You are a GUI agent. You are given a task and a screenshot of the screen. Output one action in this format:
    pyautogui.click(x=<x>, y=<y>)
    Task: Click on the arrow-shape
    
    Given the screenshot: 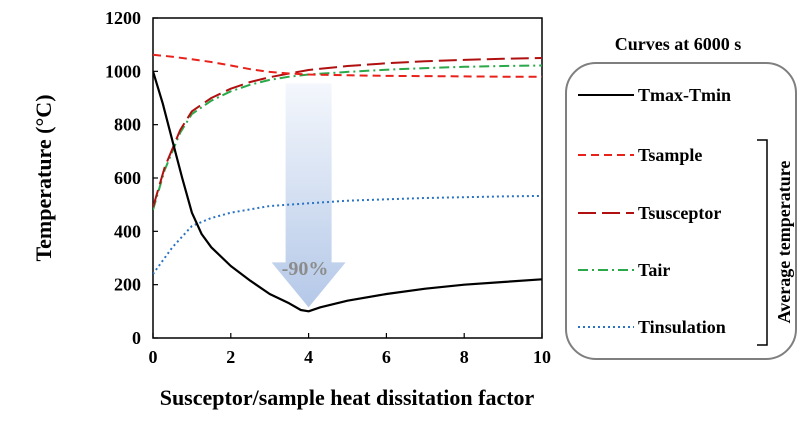 What is the action you would take?
    pyautogui.click(x=308, y=195)
    